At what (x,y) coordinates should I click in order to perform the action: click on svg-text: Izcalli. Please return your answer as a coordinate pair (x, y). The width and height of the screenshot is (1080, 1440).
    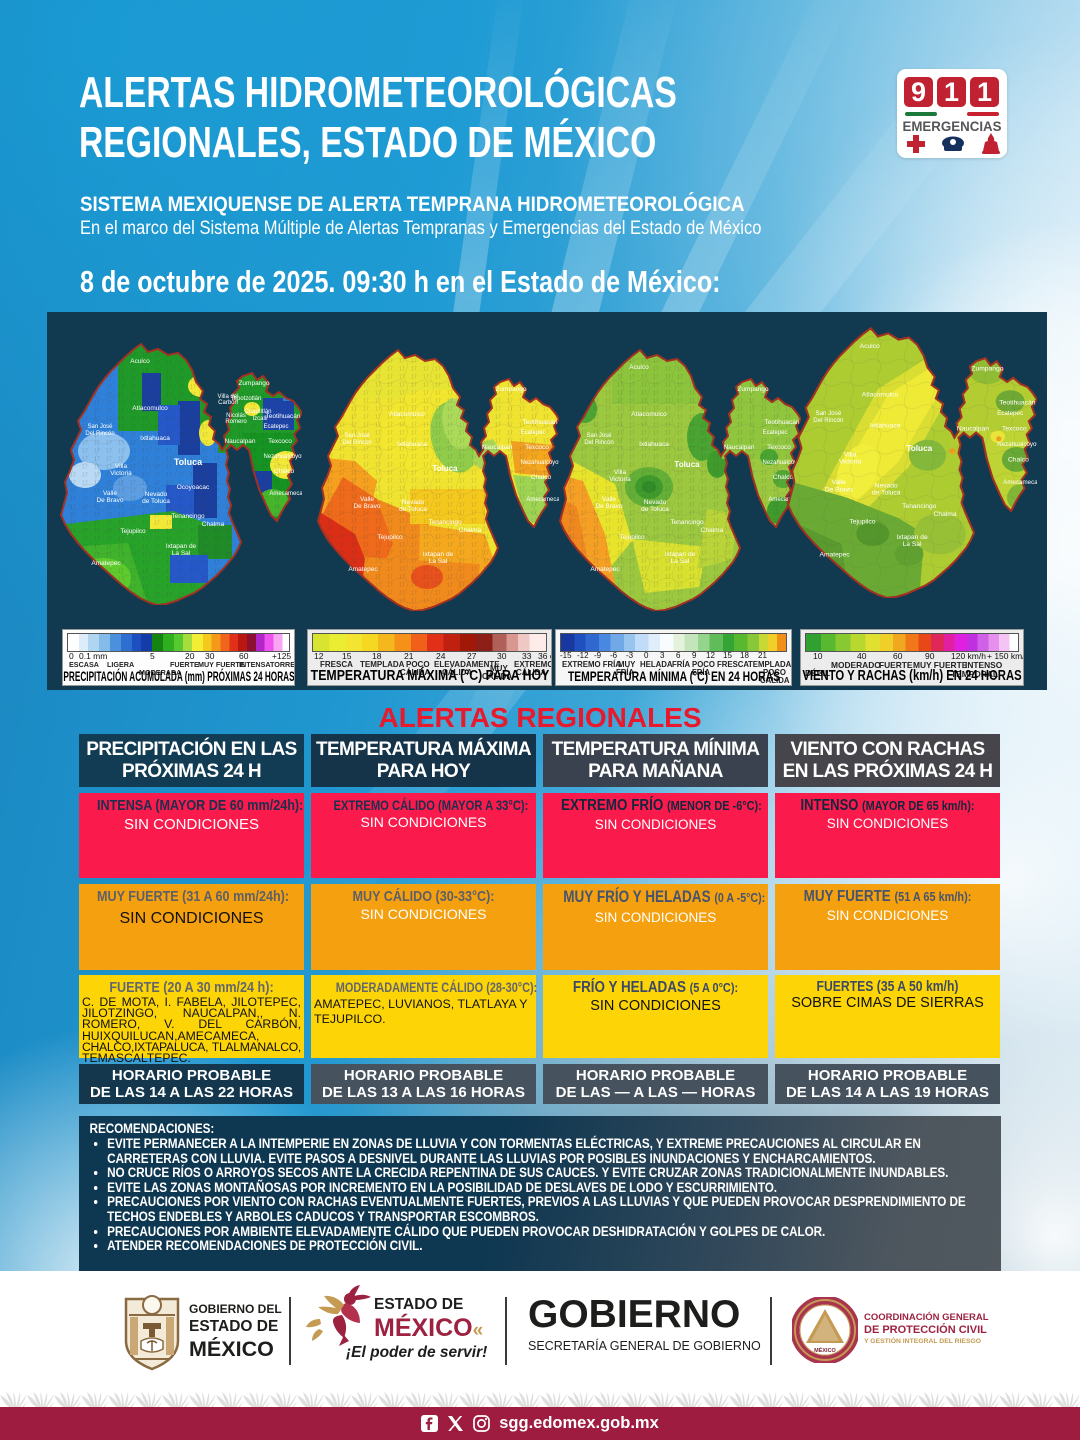
    Looking at the image, I should click on (259, 419).